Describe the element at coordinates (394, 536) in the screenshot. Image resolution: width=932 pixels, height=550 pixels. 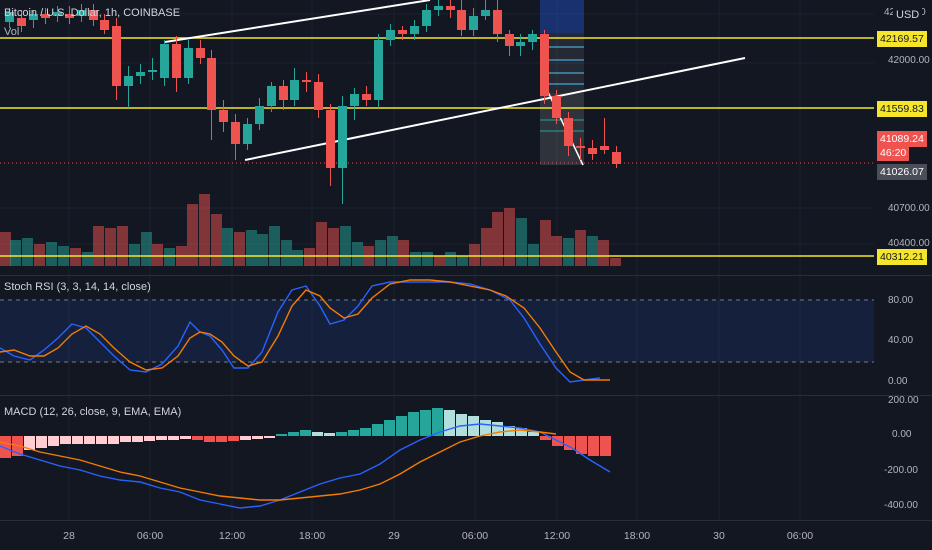
I see `time-tick: 29` at that location.